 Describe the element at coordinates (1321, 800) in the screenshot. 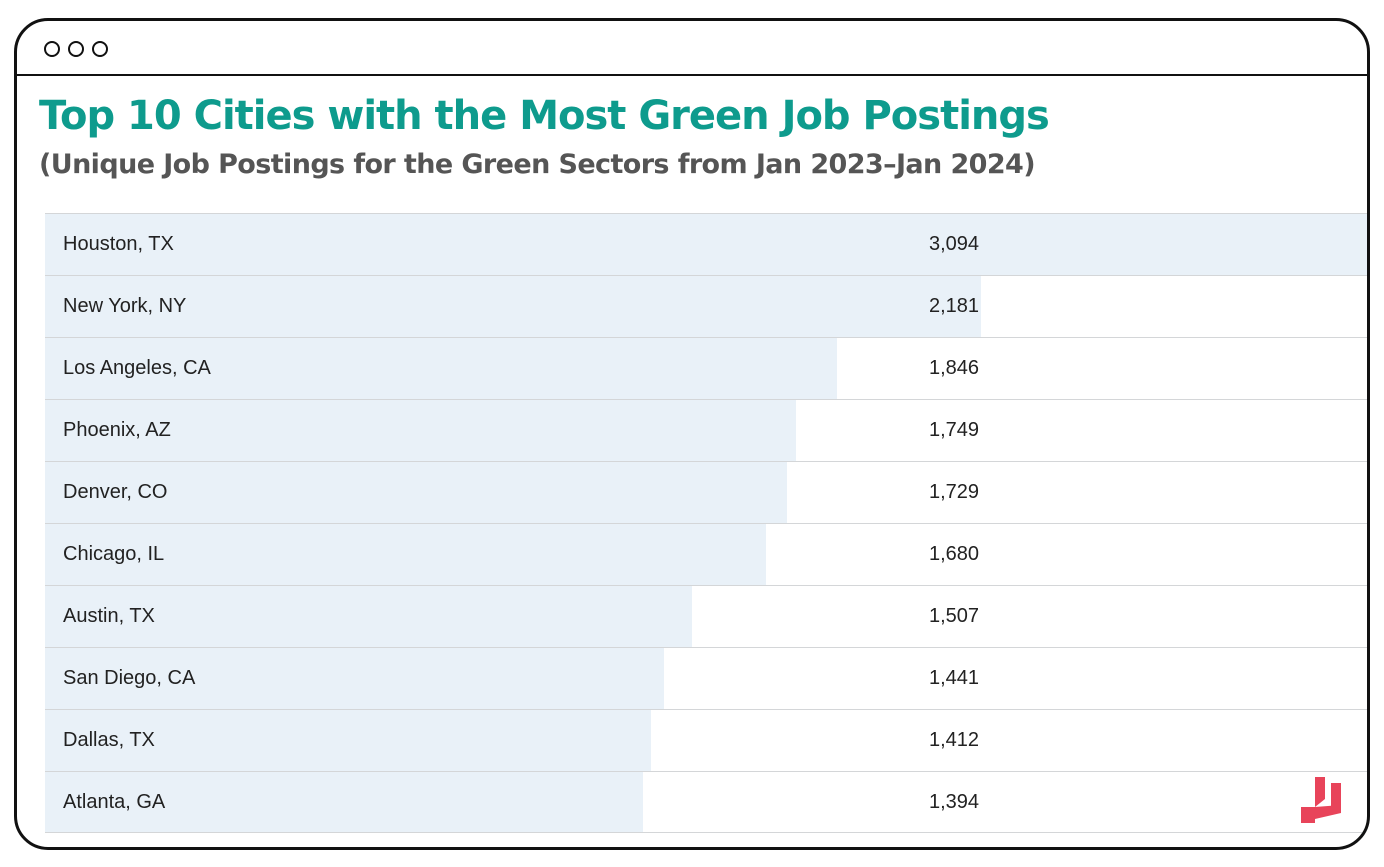

I see `brand-logo-icon` at that location.